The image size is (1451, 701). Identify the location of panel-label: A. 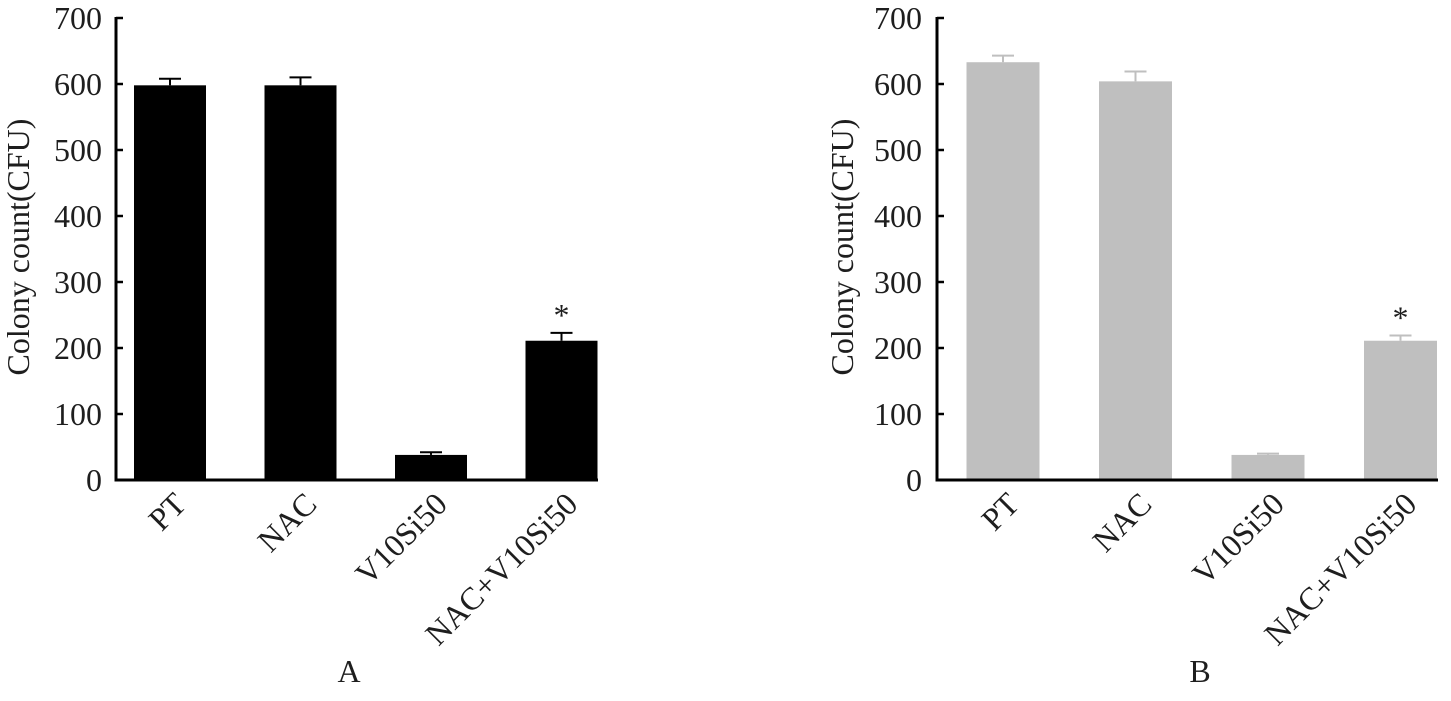
(348, 671).